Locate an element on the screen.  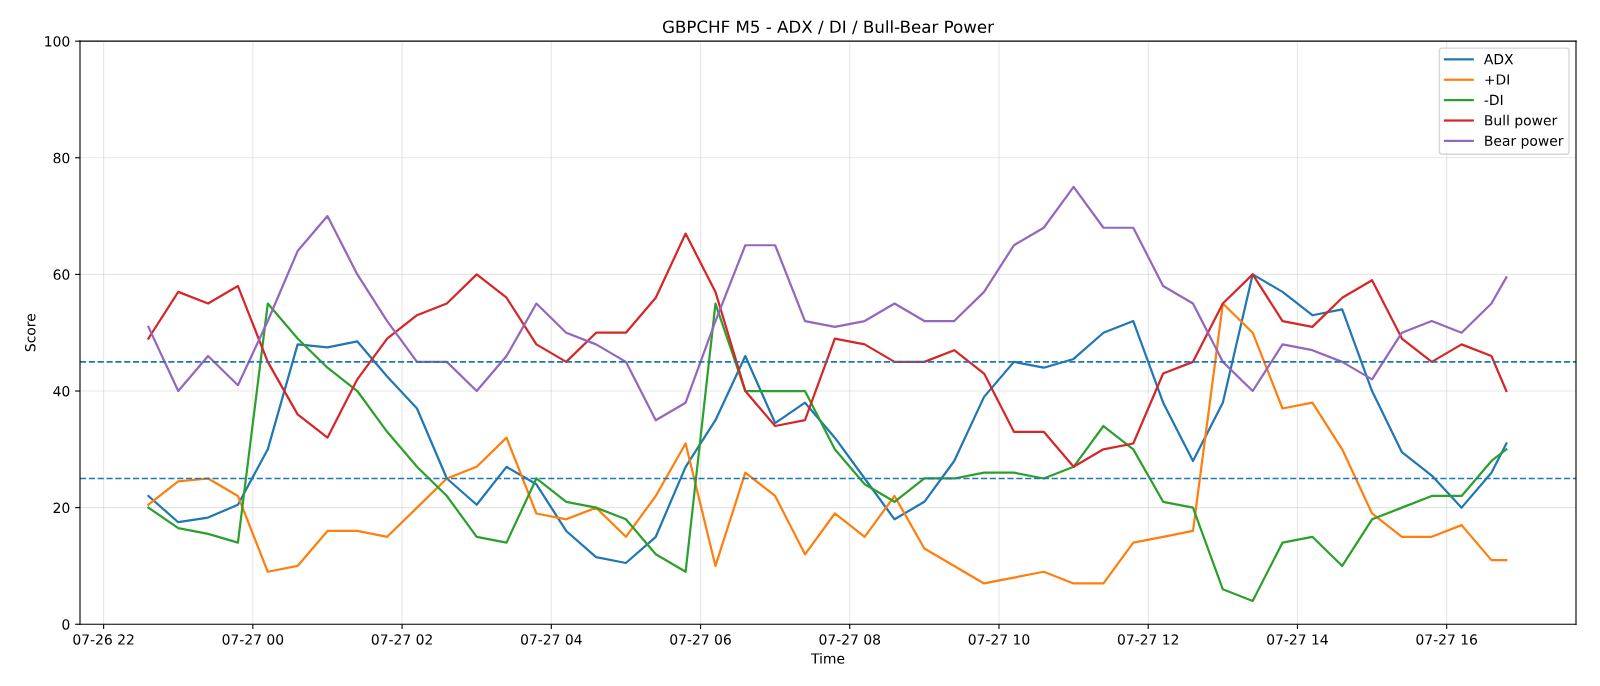
x-tick-label: 07-27 00 is located at coordinates (253, 639).